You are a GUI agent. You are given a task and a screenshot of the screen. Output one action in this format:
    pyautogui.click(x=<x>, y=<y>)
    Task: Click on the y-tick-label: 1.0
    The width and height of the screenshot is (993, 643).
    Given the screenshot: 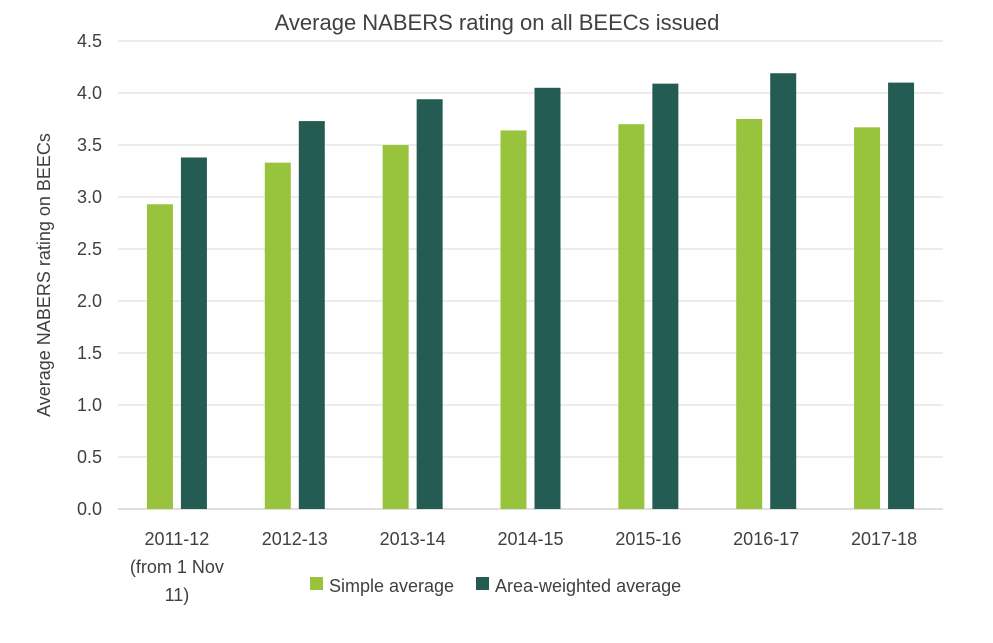 What is the action you would take?
    pyautogui.click(x=89, y=405)
    